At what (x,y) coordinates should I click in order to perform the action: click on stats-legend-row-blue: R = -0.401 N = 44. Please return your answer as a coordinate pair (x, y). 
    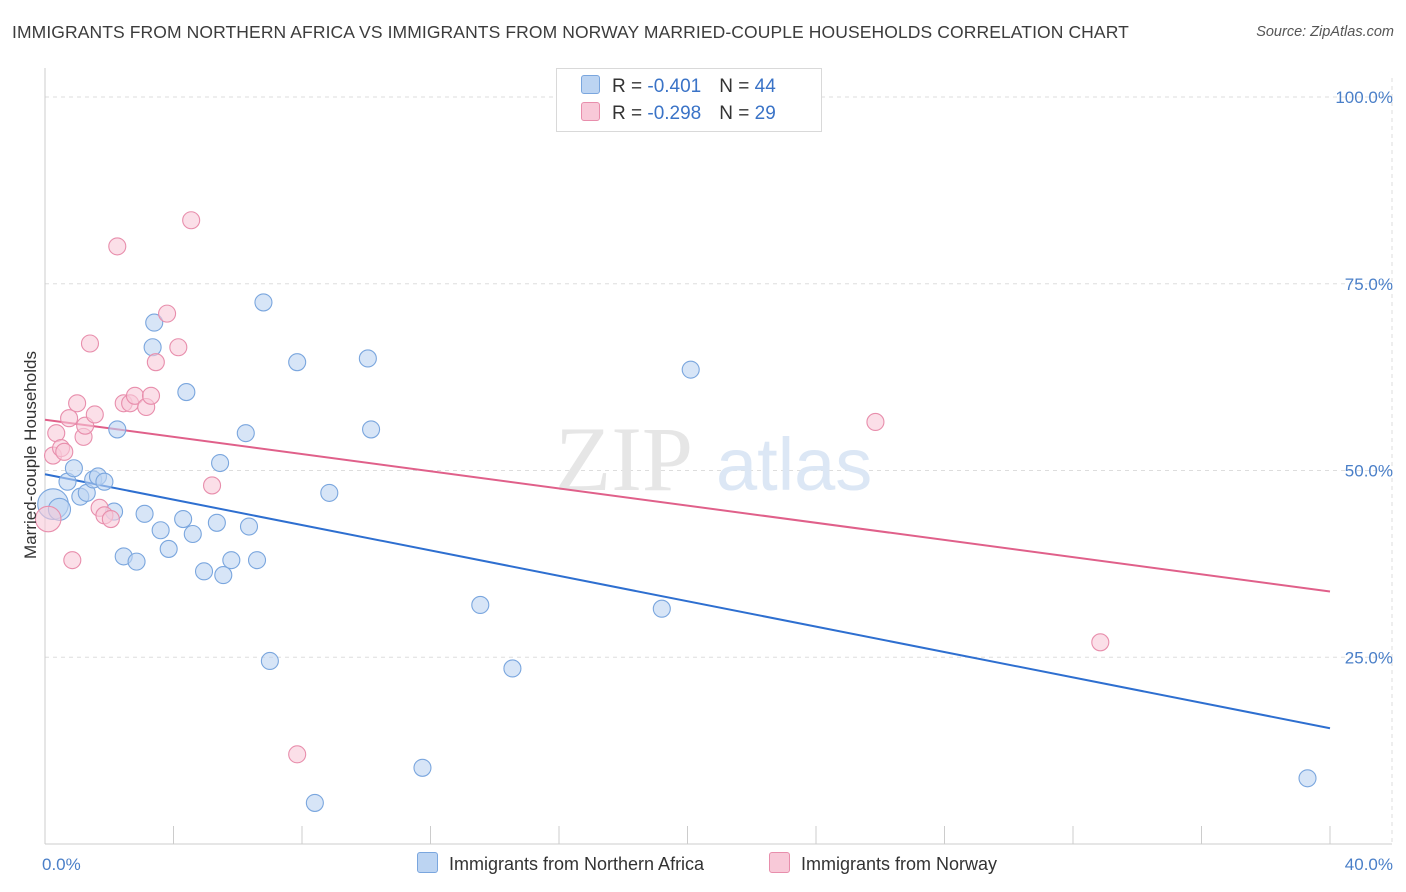
    Looking at the image, I should click on (678, 87).